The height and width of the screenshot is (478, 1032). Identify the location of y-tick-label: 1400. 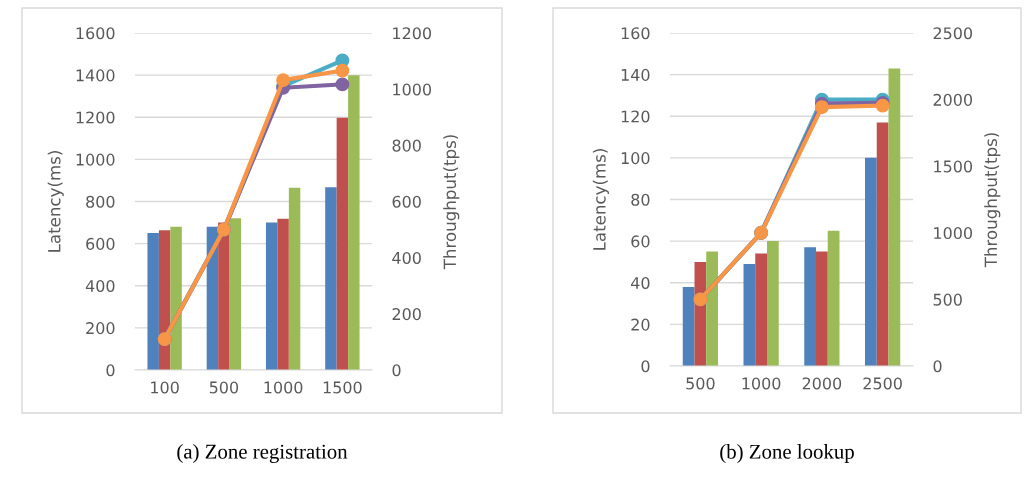
(95, 75).